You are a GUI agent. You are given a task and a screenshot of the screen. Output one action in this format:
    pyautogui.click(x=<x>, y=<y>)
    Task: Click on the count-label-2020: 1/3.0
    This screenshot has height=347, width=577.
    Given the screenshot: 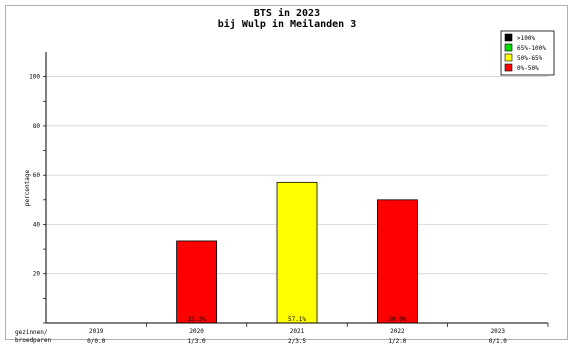 What is the action you would take?
    pyautogui.click(x=197, y=341)
    